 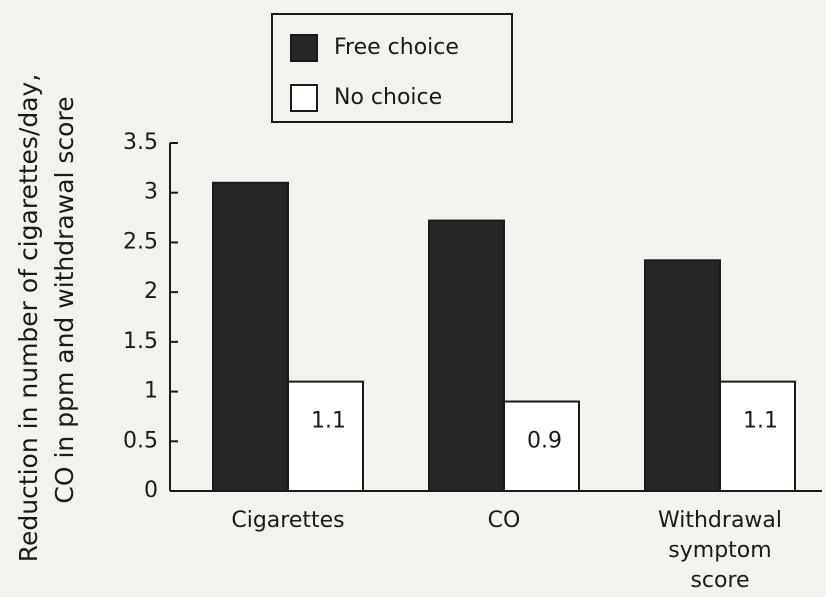 I want to click on x-tick-label-line: CO, so click(x=504, y=520).